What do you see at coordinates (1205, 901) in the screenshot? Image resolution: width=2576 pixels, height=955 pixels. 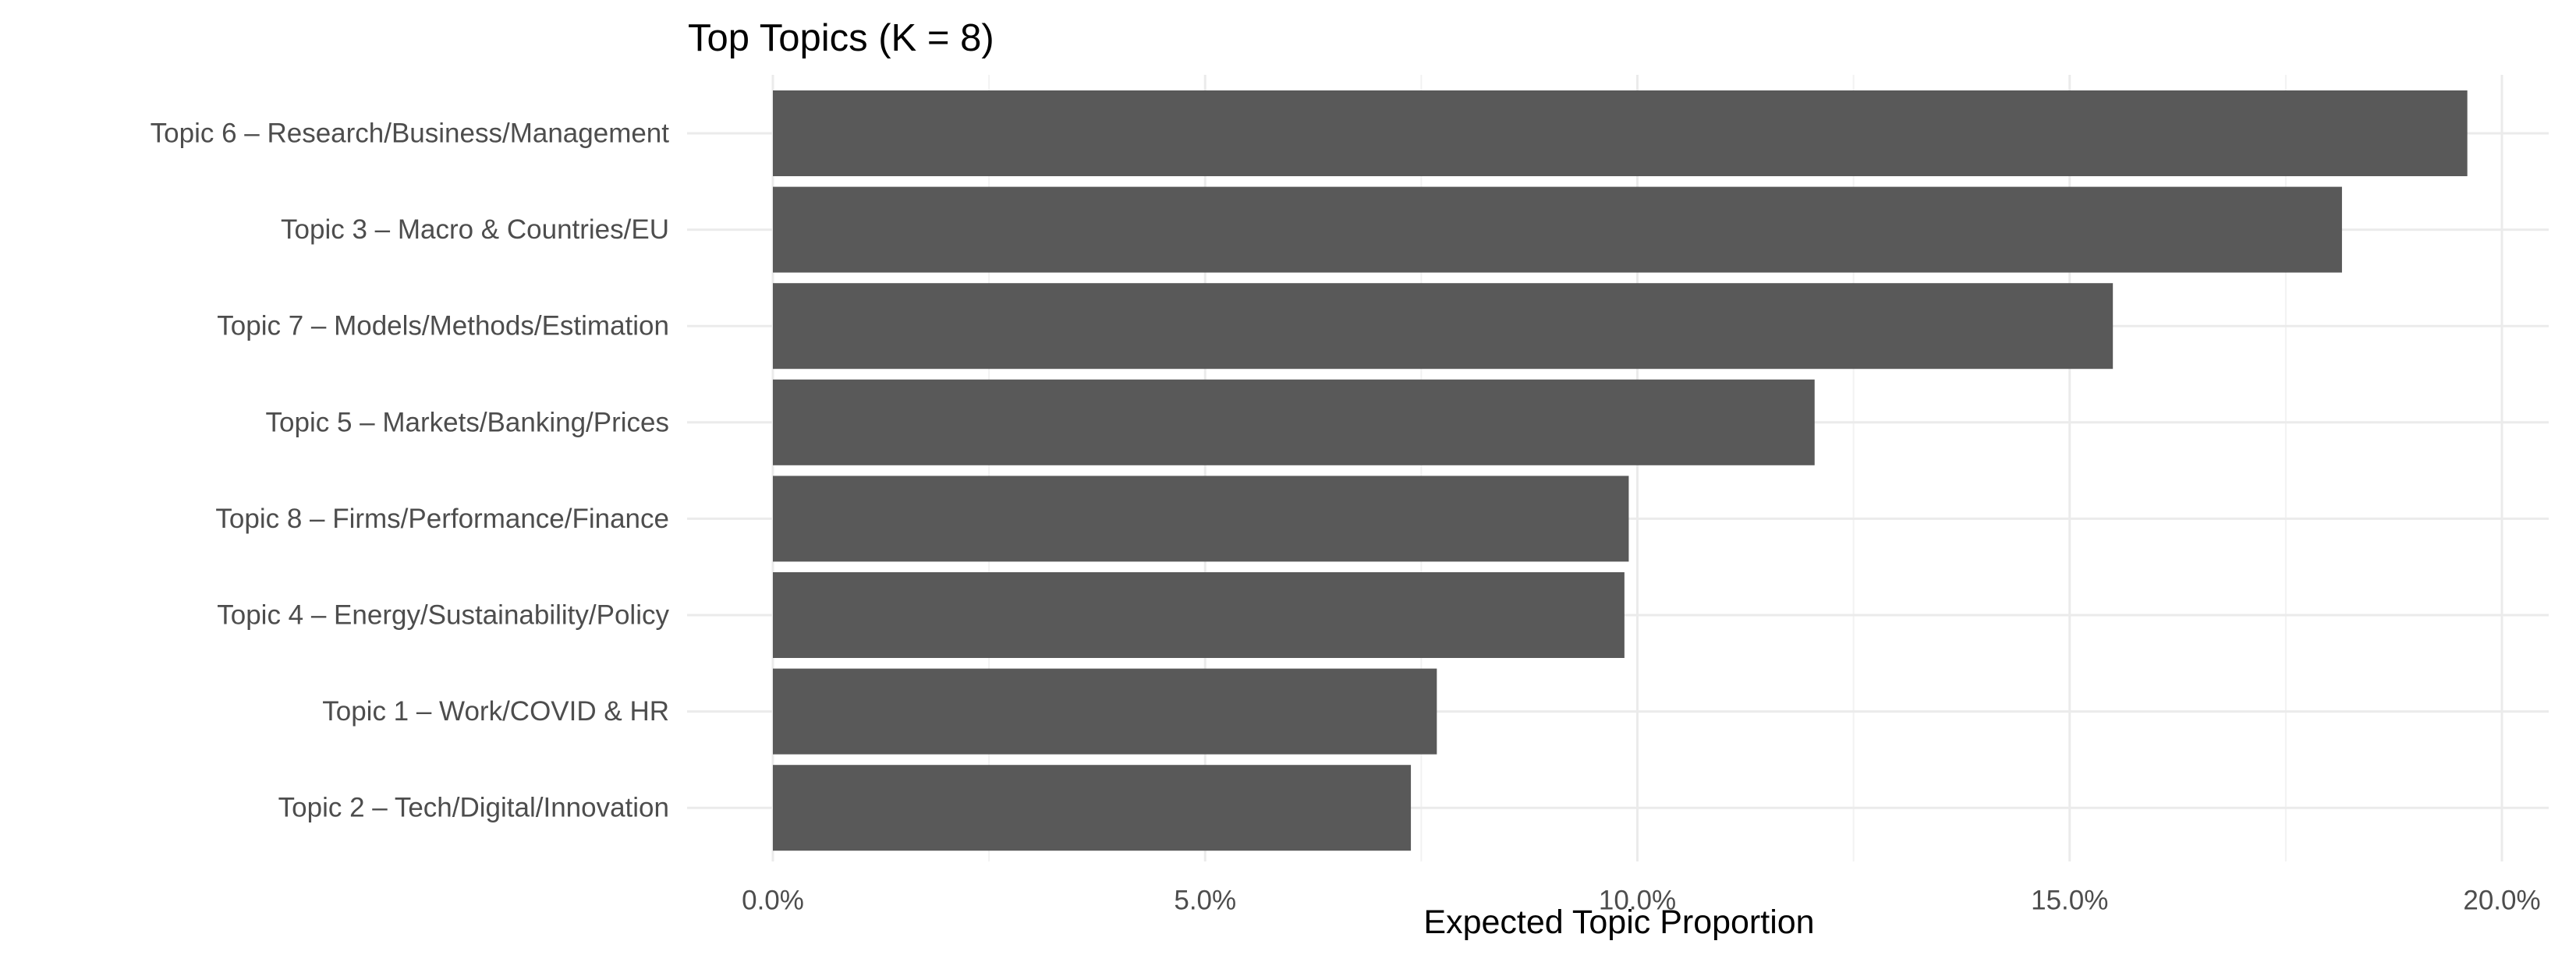 I see `x-tick-label: 5.0%` at bounding box center [1205, 901].